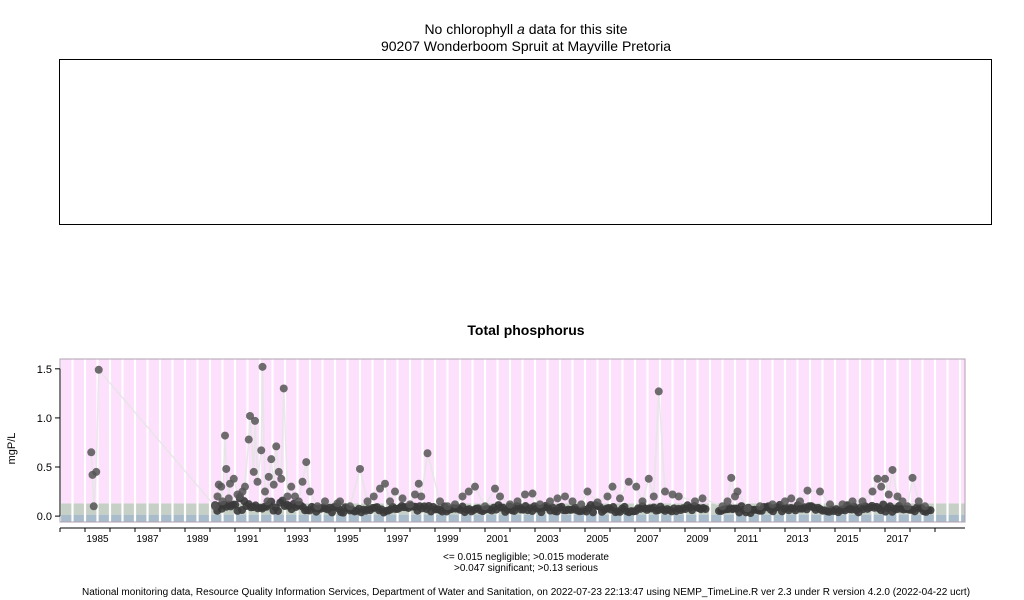 Image resolution: width=1024 pixels, height=600 pixels. What do you see at coordinates (597, 539) in the screenshot?
I see `x-tick-label: 2005` at bounding box center [597, 539].